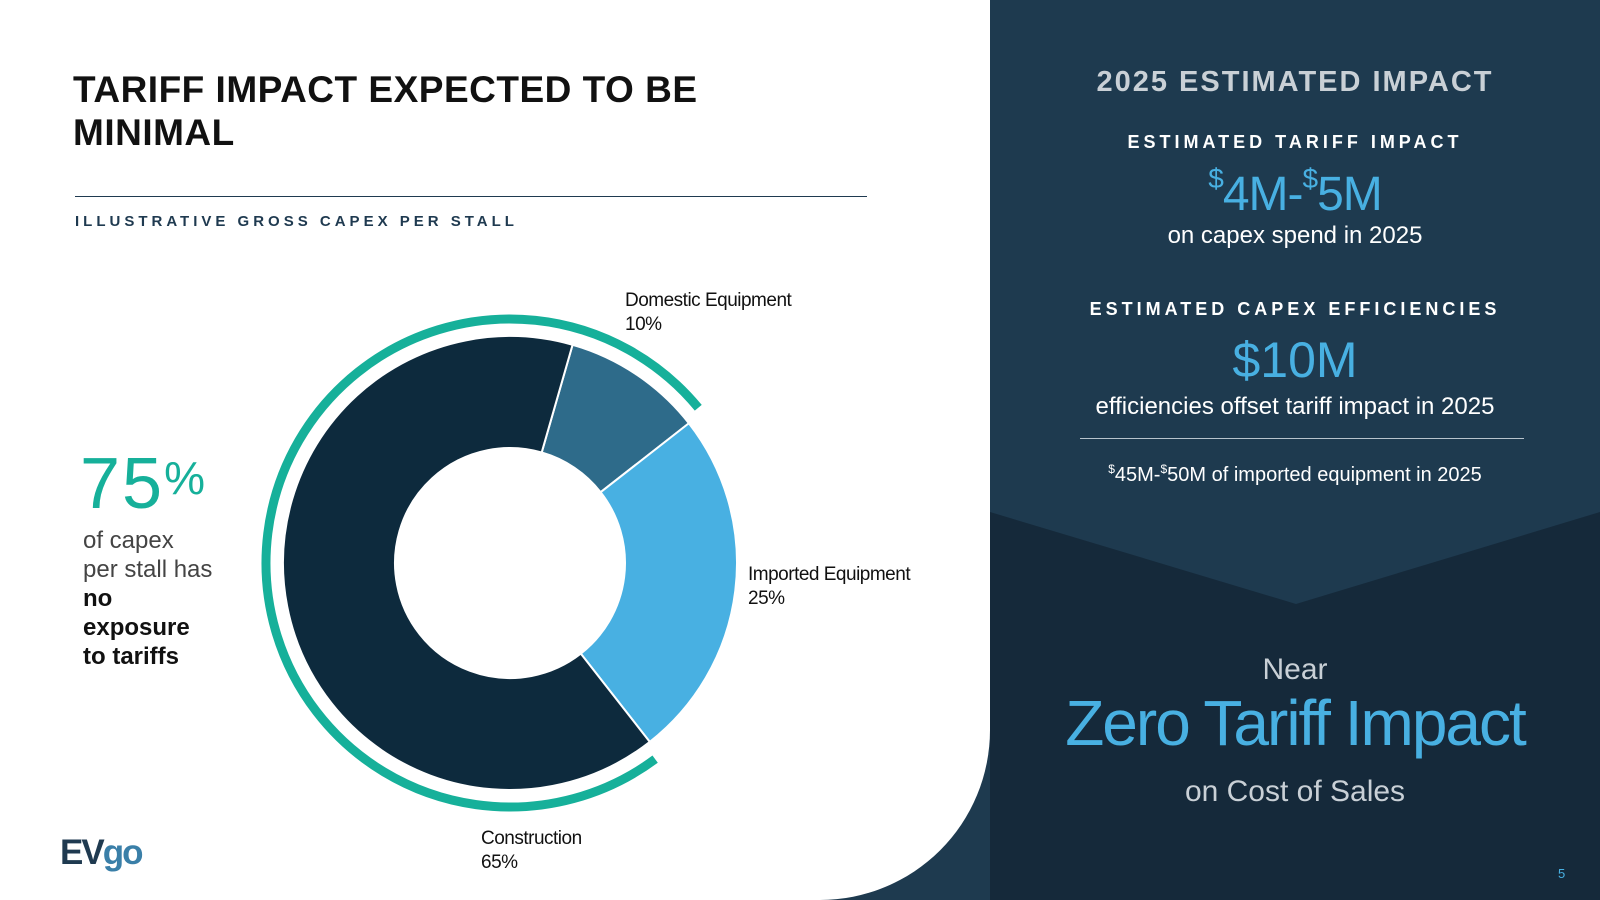 The height and width of the screenshot is (900, 1600). What do you see at coordinates (1137, 475) in the screenshot?
I see `imported-amount-low: 45M-` at bounding box center [1137, 475].